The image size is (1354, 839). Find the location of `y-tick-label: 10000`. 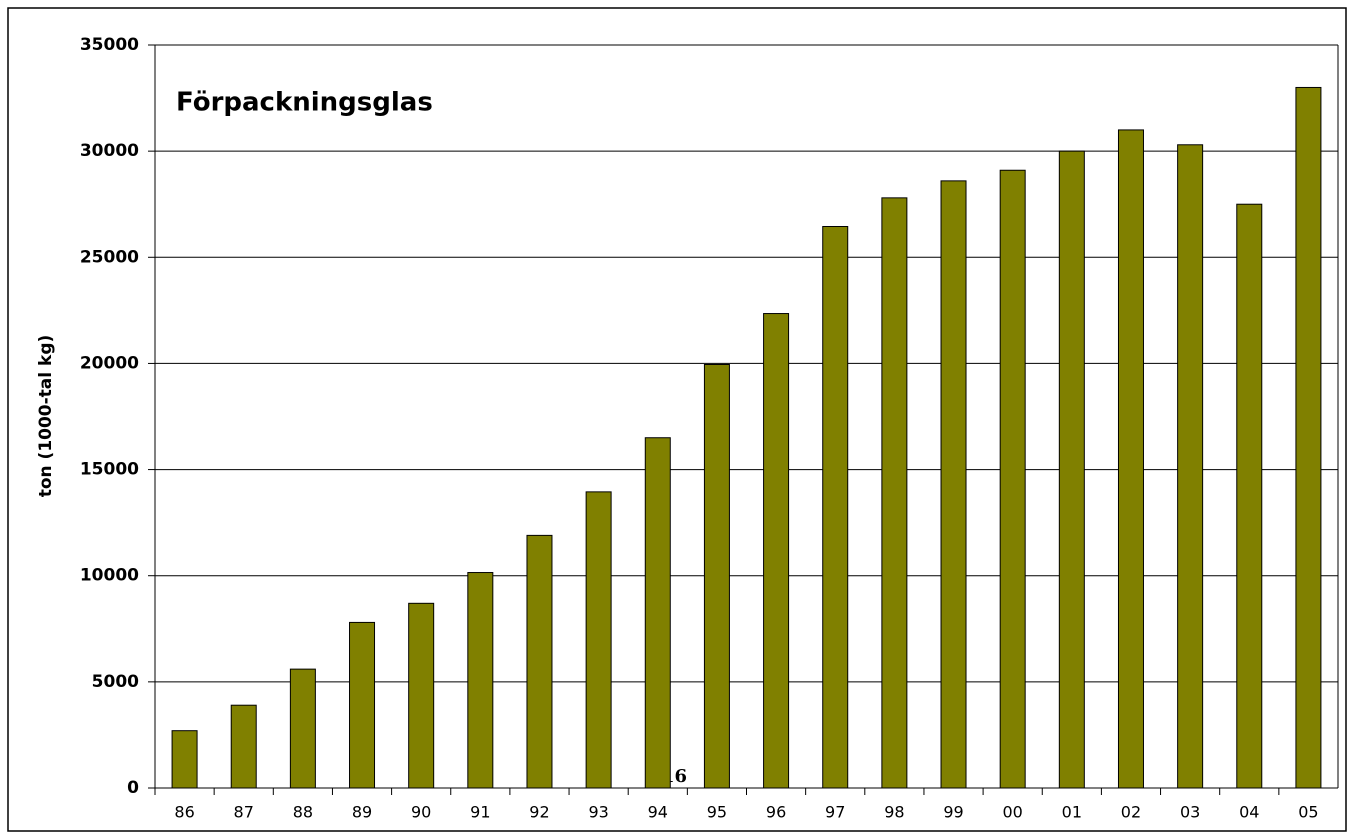

y-tick-label: 10000 is located at coordinates (109, 576).